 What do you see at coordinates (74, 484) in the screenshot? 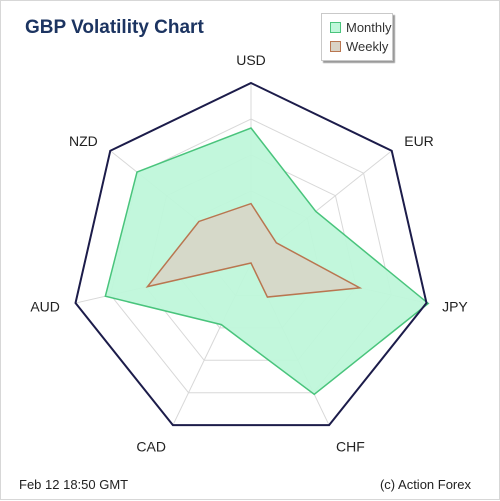
I see `timestamp: Feb 12 18:50 GMT` at bounding box center [74, 484].